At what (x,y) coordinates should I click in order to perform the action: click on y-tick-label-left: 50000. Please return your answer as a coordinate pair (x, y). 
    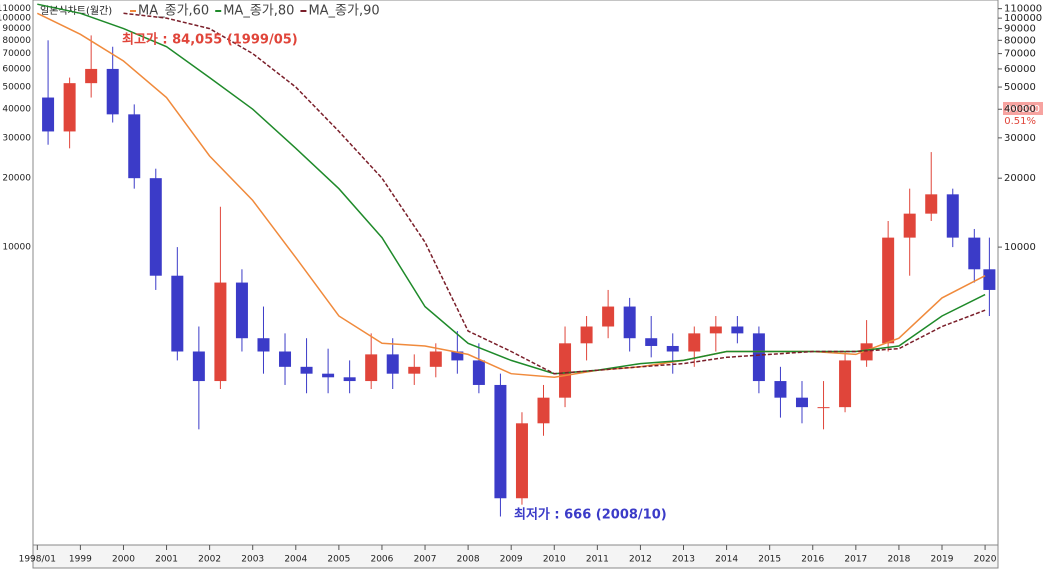
    Looking at the image, I should click on (16, 88).